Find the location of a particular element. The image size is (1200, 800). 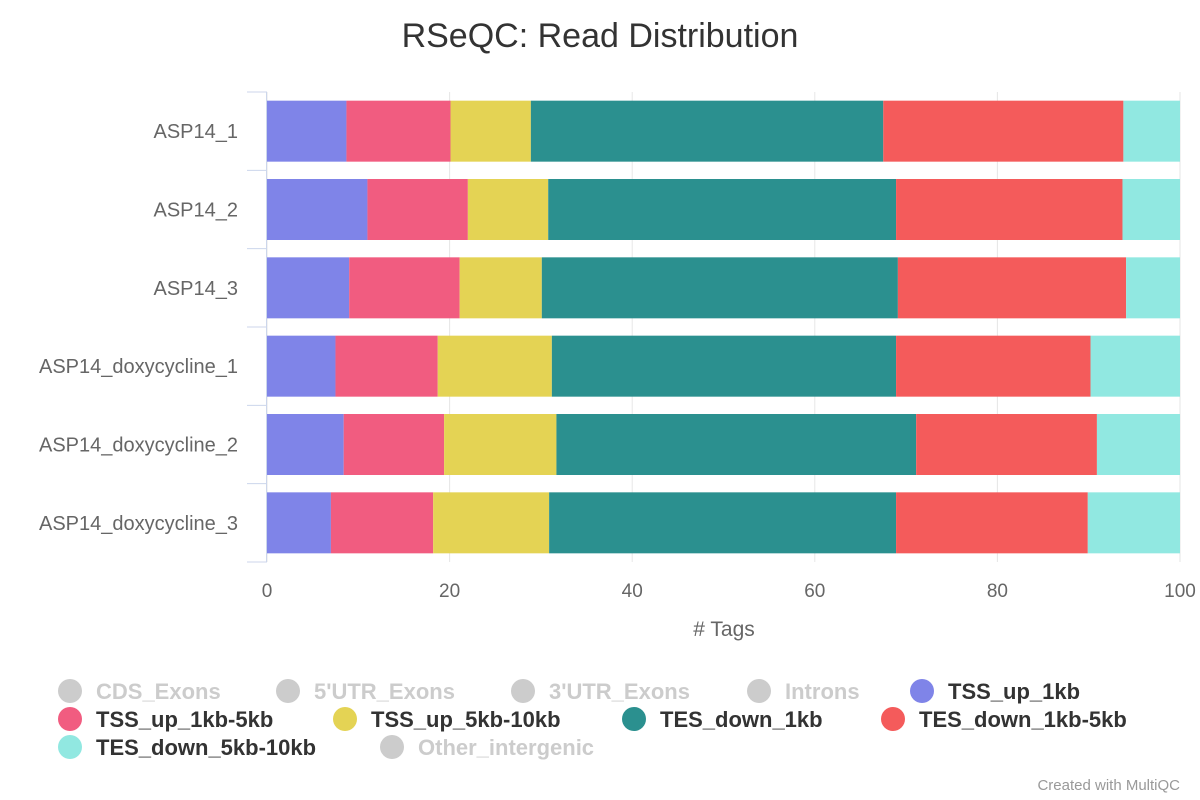

legend-label: CDS_Exons is located at coordinates (158, 691).